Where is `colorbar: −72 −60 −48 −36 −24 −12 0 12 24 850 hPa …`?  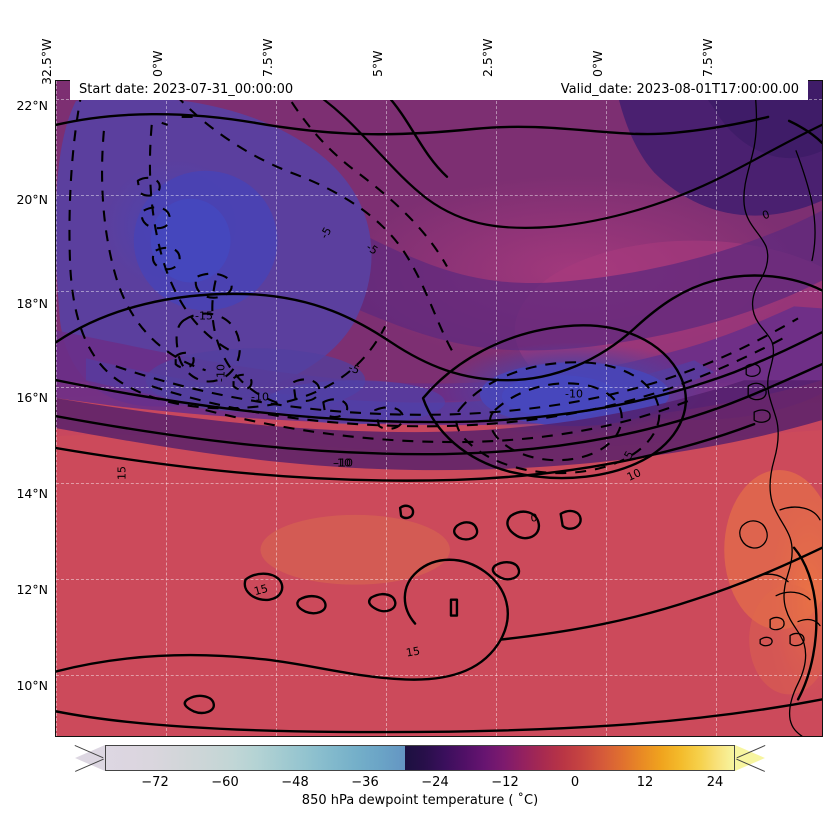
colorbar: −72 −60 −48 −36 −24 −12 0 12 24 850 hPa … is located at coordinates (420, 776).